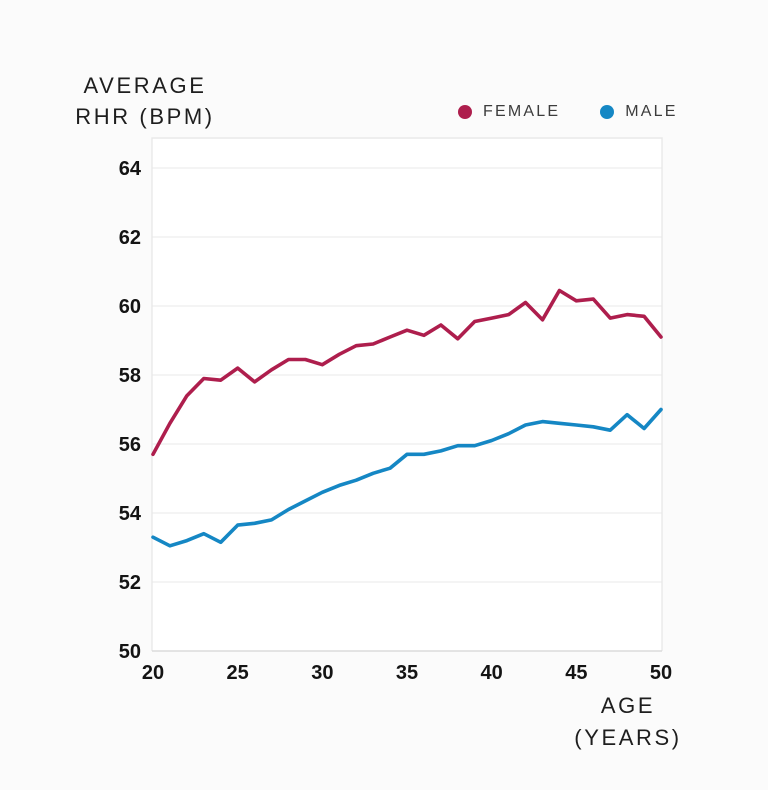  I want to click on y-tick-label: 62, so click(130, 238).